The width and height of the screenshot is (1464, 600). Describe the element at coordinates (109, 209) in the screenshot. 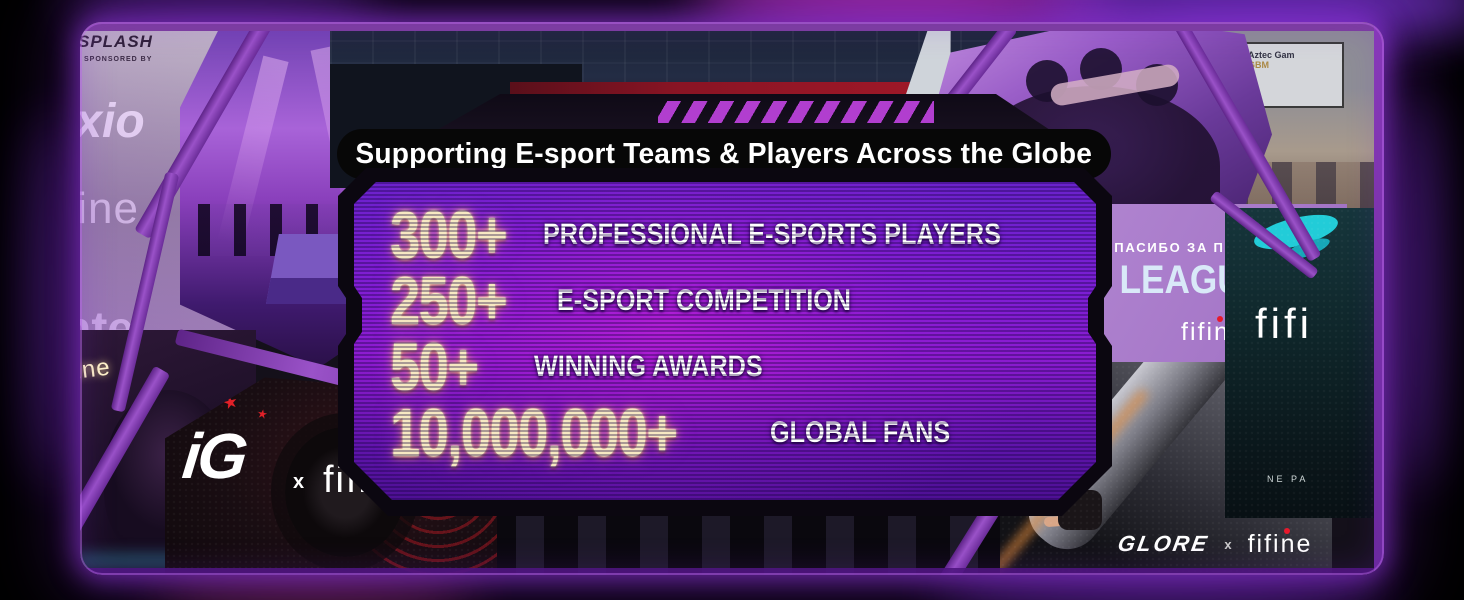

I see `poster-sponsor-fifine: fine` at that location.